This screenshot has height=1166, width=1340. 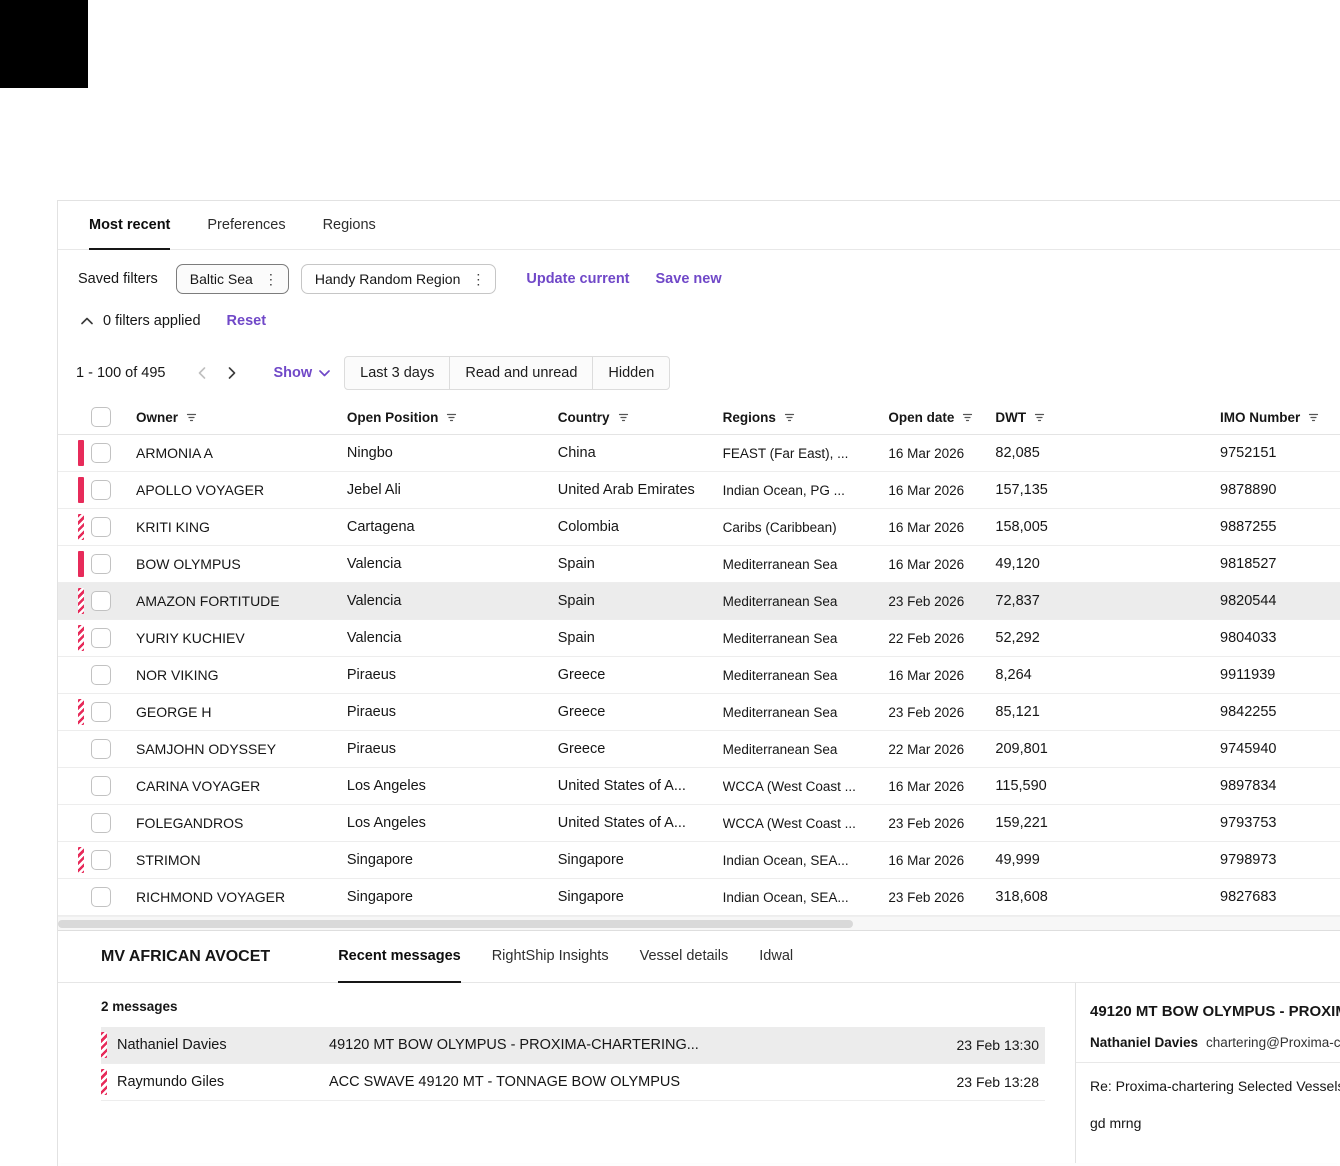 I want to click on previous-page-button, so click(x=202, y=373).